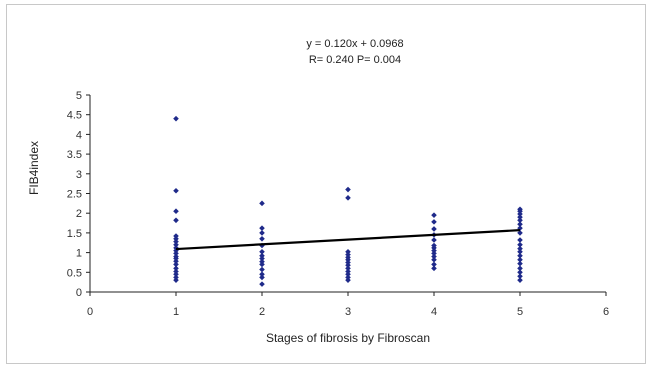  I want to click on y-tick-label: 4, so click(79, 135).